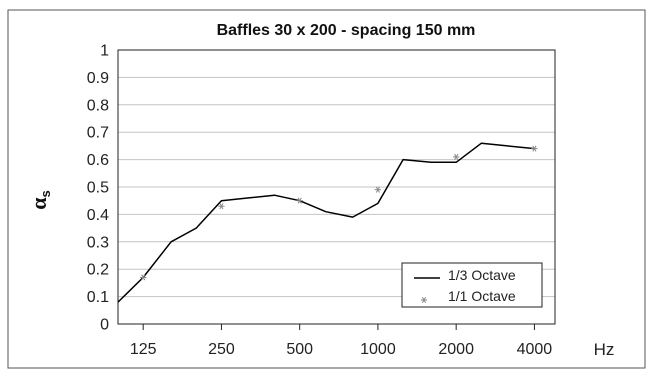 This screenshot has height=378, width=653. Describe the element at coordinates (535, 349) in the screenshot. I see `x-tick-label: 4000` at that location.